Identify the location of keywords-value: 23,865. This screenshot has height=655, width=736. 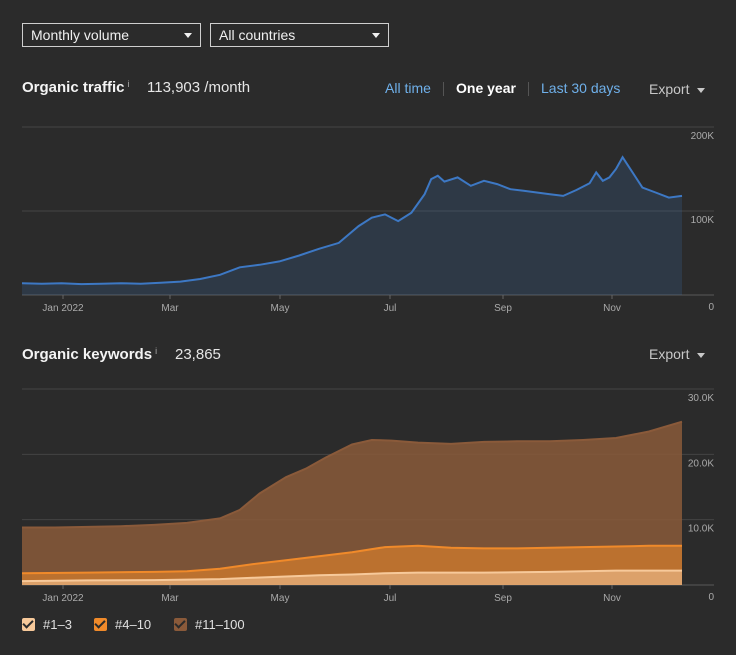
(198, 354).